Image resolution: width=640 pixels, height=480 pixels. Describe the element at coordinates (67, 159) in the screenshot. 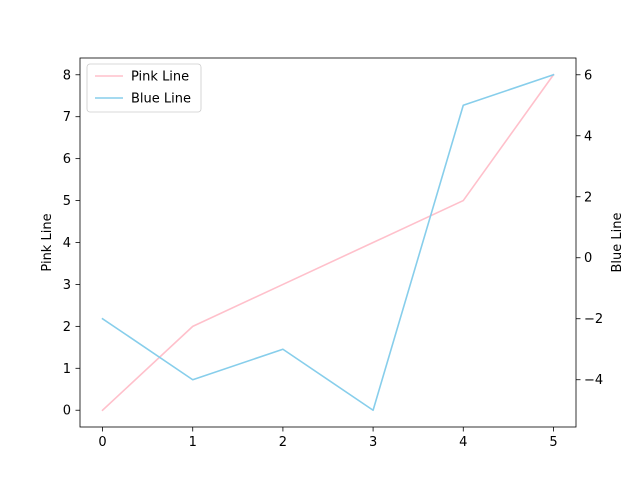

I see `y-left-tick-label-6: 6` at that location.